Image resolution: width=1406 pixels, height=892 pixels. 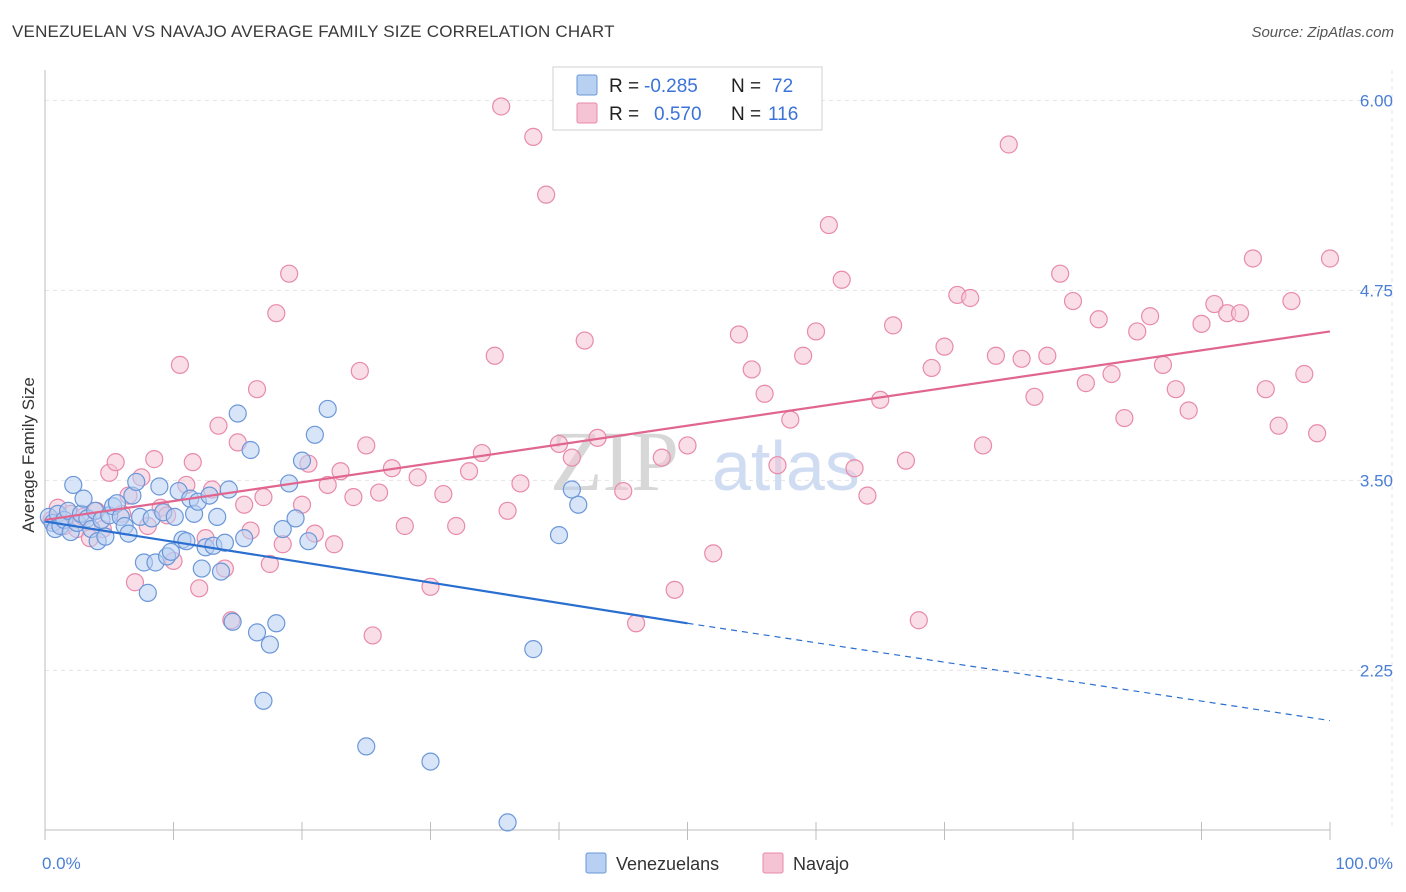 What do you see at coordinates (1376, 100) in the screenshot?
I see `y-tick-label-3: 6.00` at bounding box center [1376, 100].